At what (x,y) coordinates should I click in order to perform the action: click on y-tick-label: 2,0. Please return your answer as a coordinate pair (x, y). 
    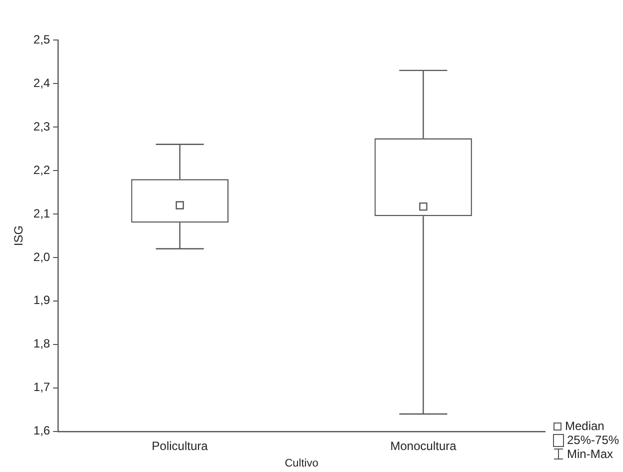
    Looking at the image, I should click on (41, 257).